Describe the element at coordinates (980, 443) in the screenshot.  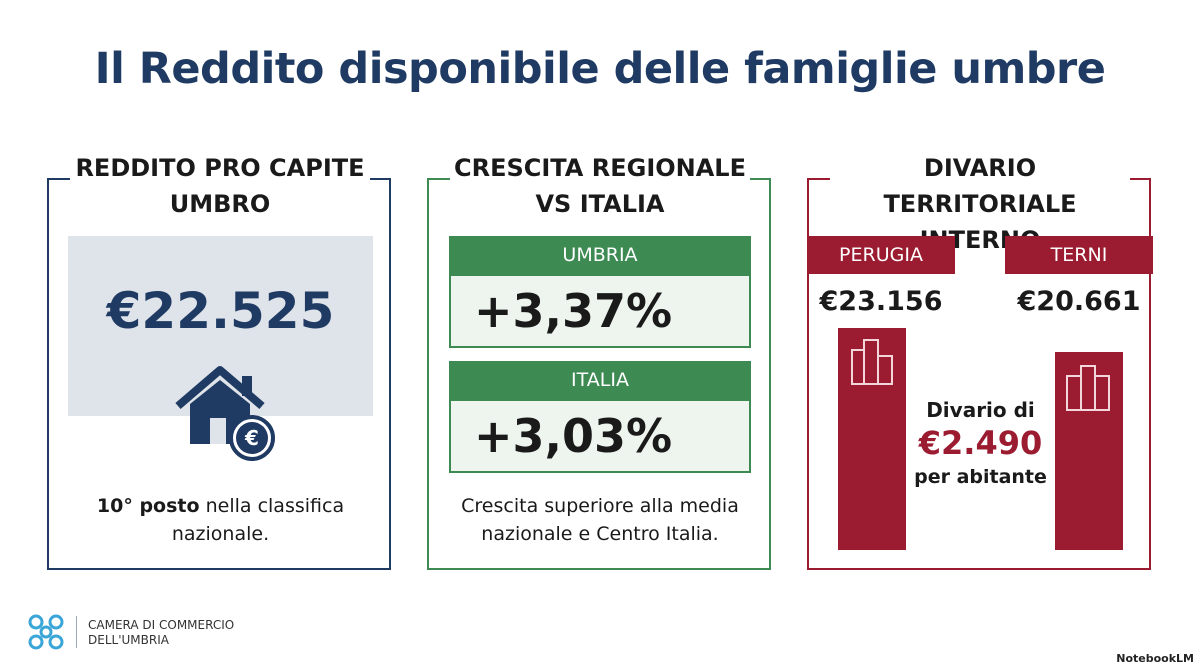
I see `gap-value: €2.490` at that location.